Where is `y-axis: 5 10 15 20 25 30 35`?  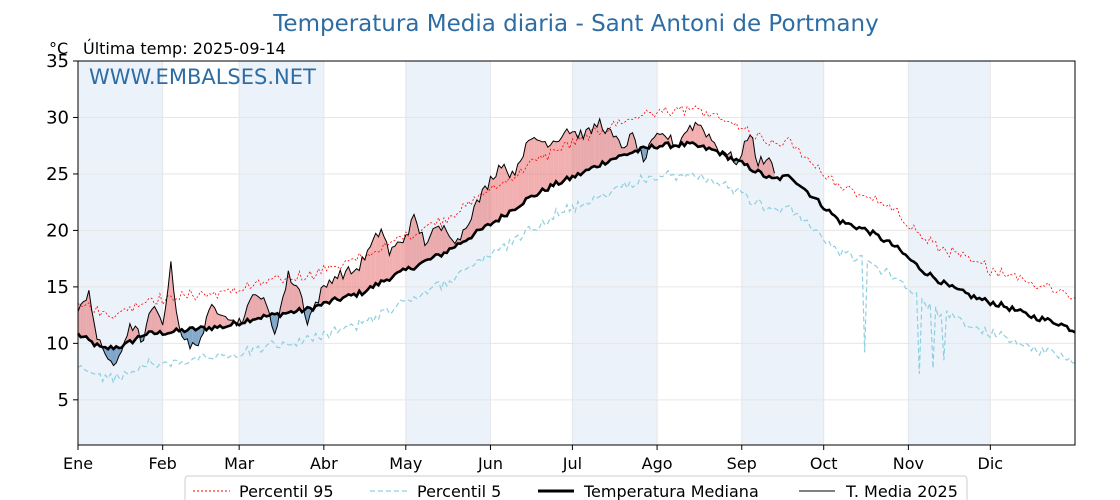
y-axis: 5 10 15 20 25 30 35 is located at coordinates (62, 231).